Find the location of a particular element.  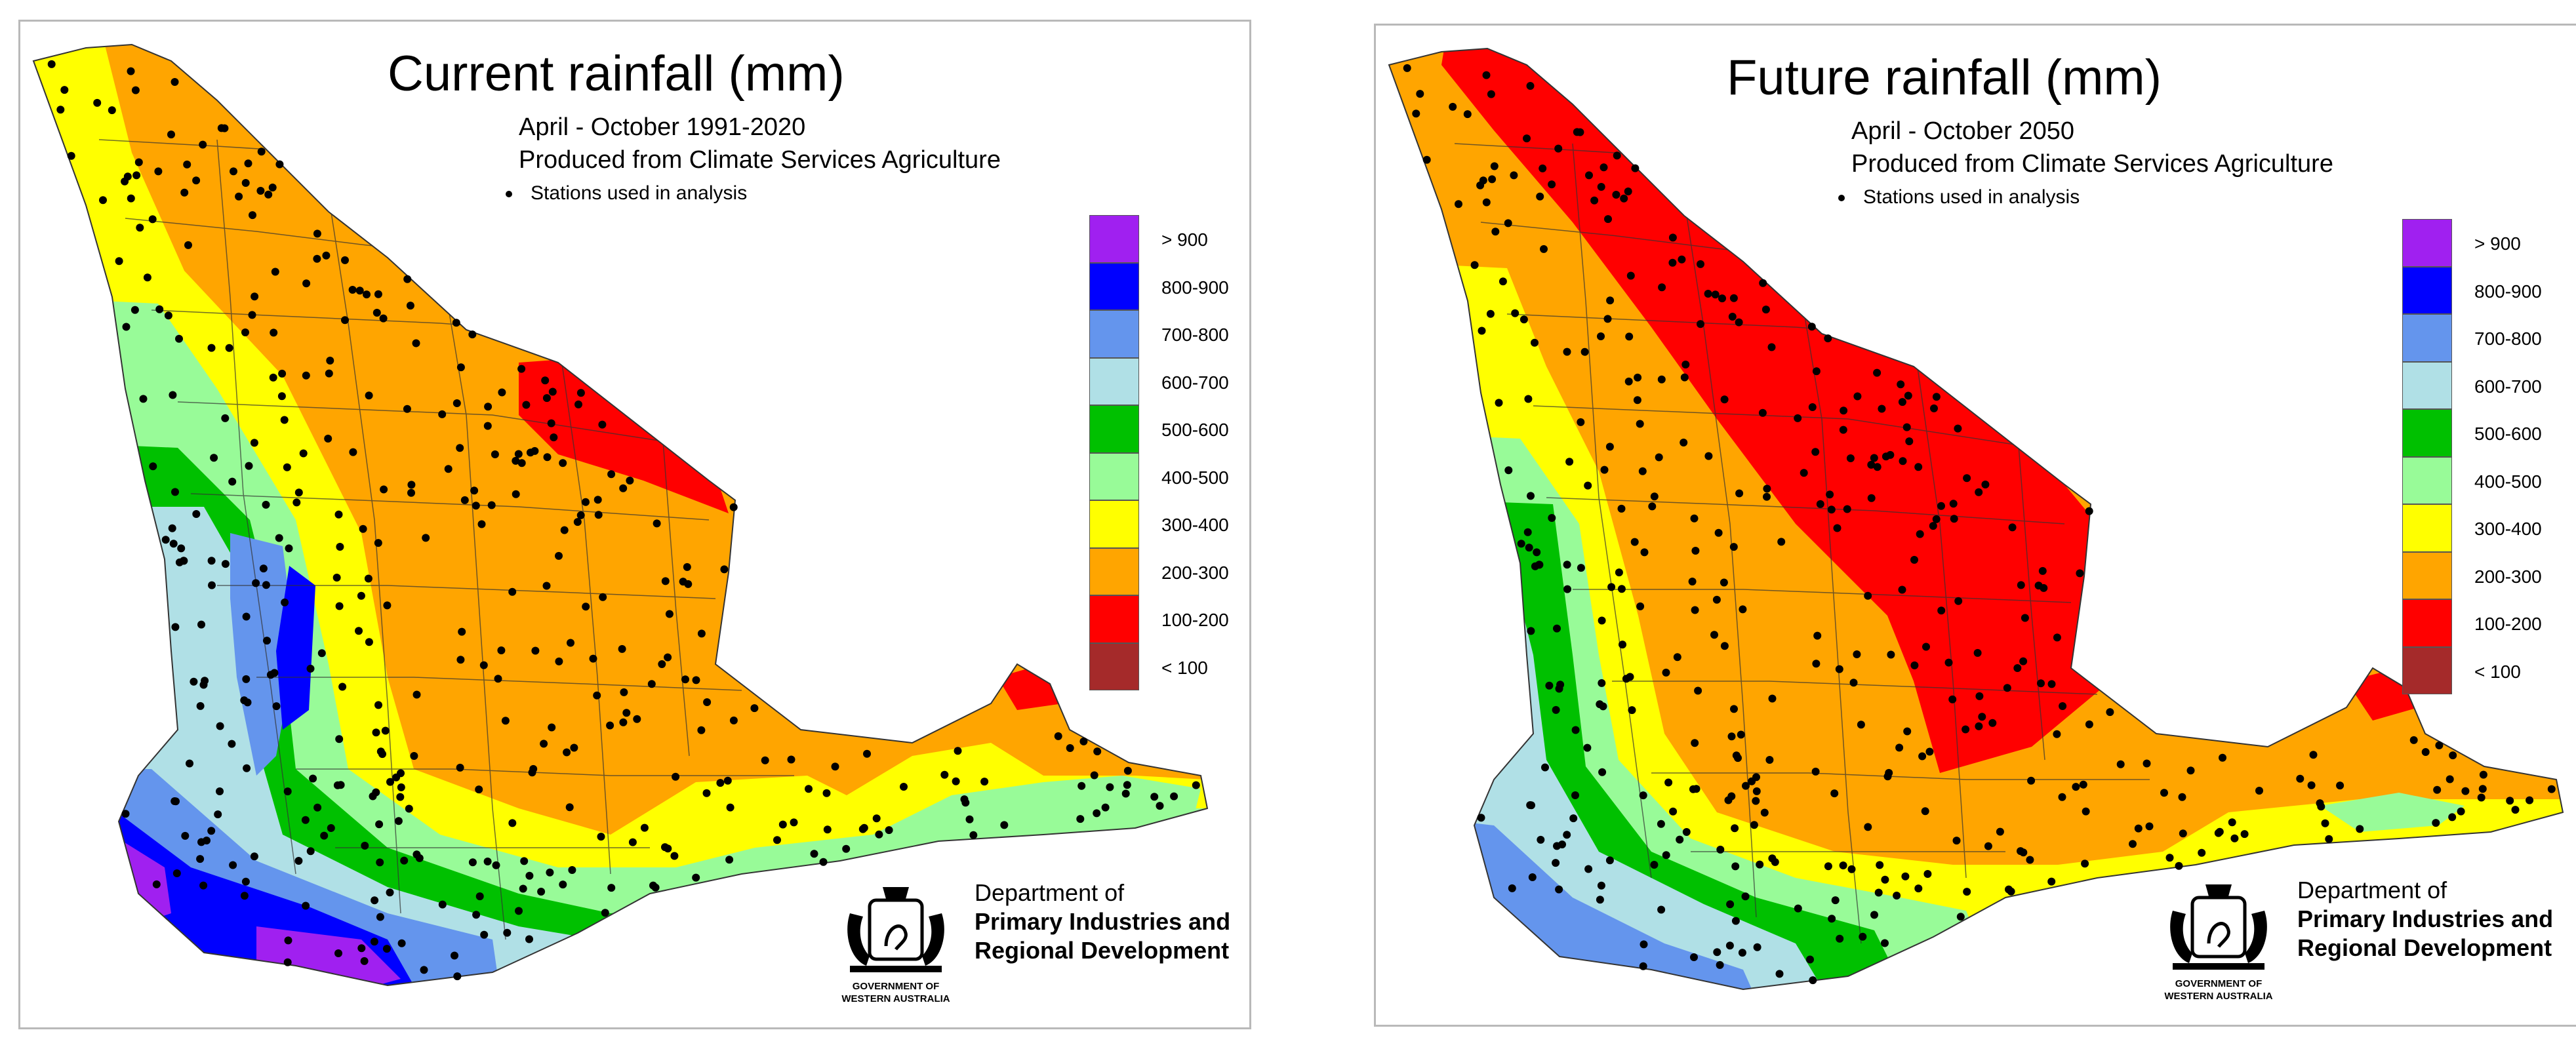

legend-label: 400-500 is located at coordinates (1195, 477).